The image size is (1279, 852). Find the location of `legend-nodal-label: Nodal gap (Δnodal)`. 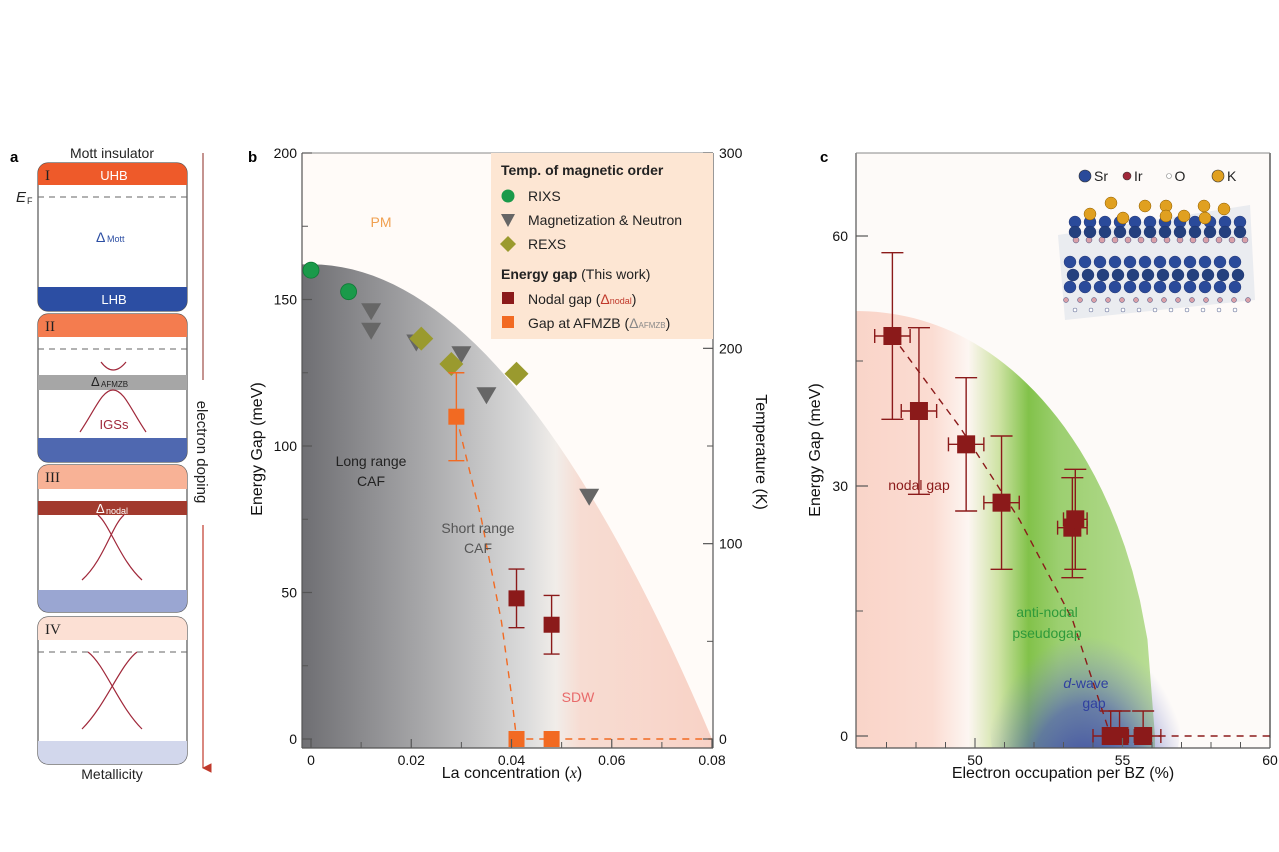

legend-nodal-label: Nodal gap (Δnodal) is located at coordinates (582, 299).